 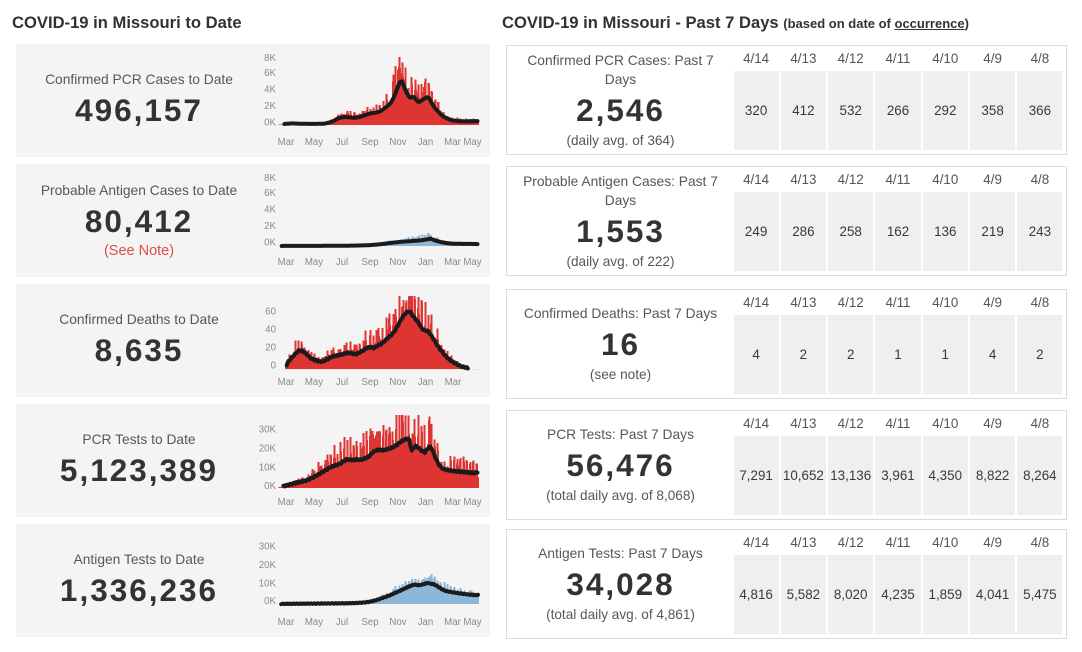 What do you see at coordinates (270, 312) in the screenshot?
I see `svg-text: 60` at bounding box center [270, 312].